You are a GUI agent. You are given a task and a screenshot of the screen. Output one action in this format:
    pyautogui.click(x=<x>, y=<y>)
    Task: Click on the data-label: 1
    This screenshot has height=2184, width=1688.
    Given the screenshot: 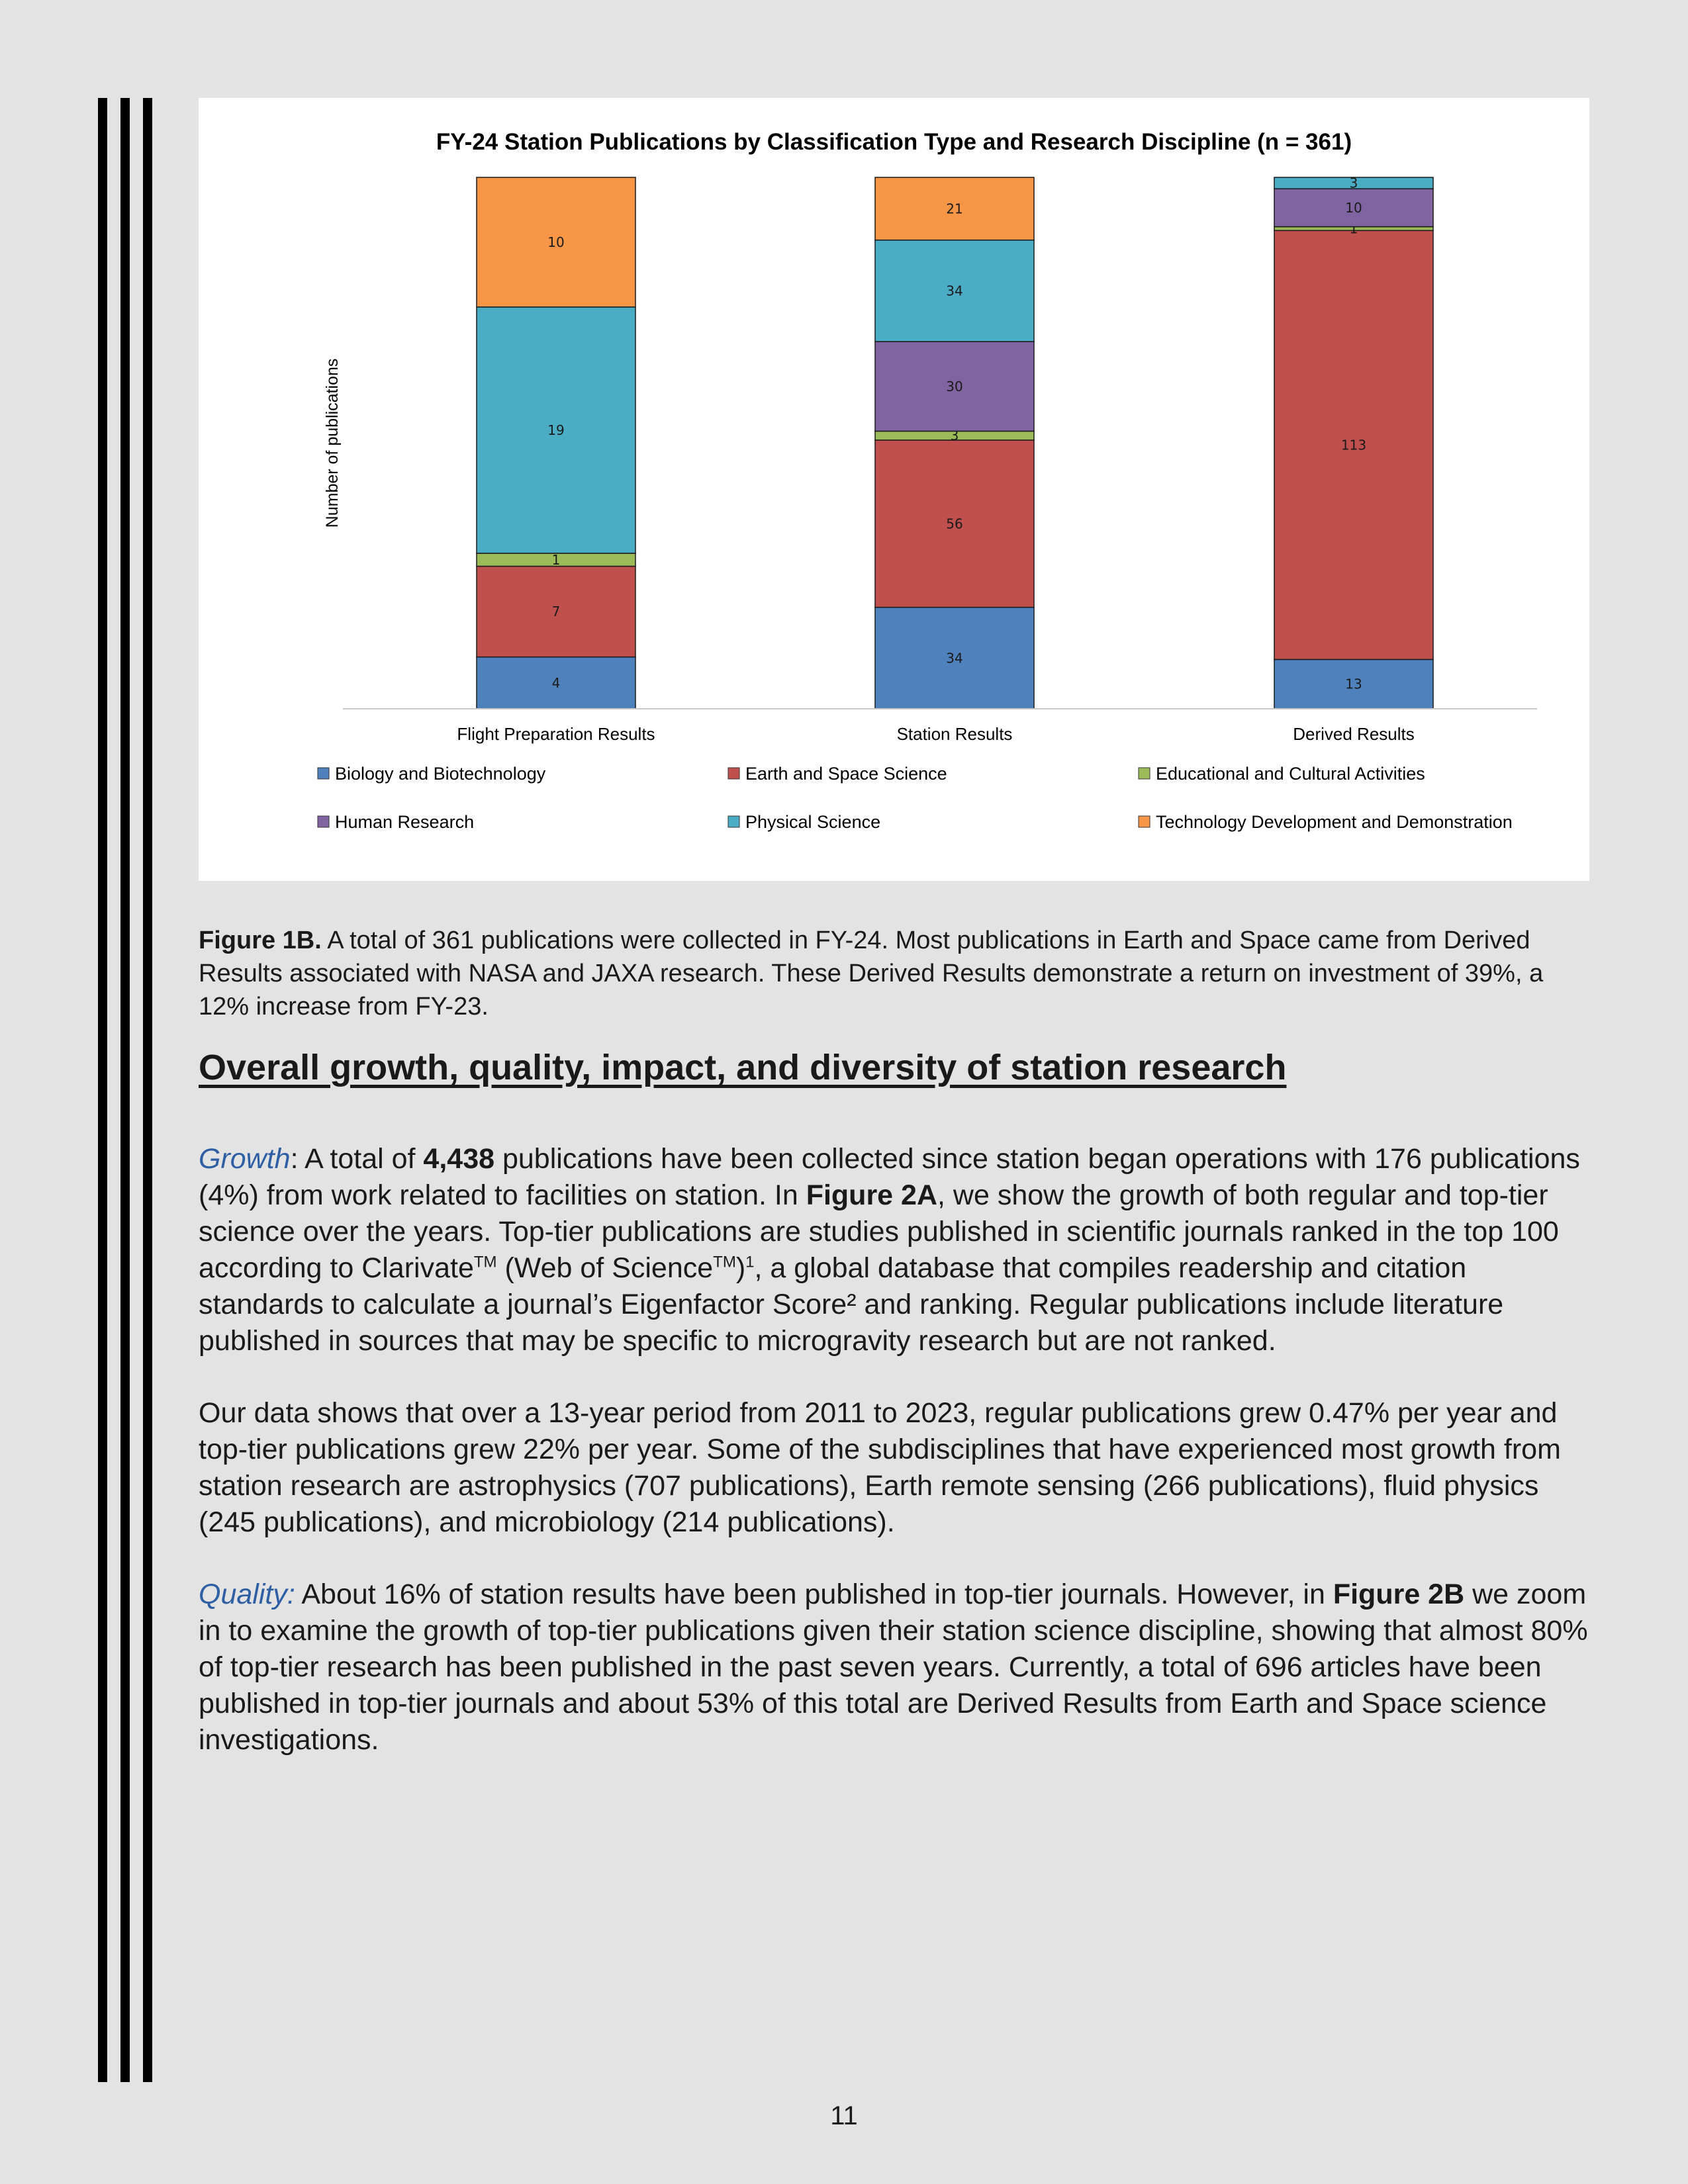 What is the action you would take?
    pyautogui.click(x=556, y=560)
    